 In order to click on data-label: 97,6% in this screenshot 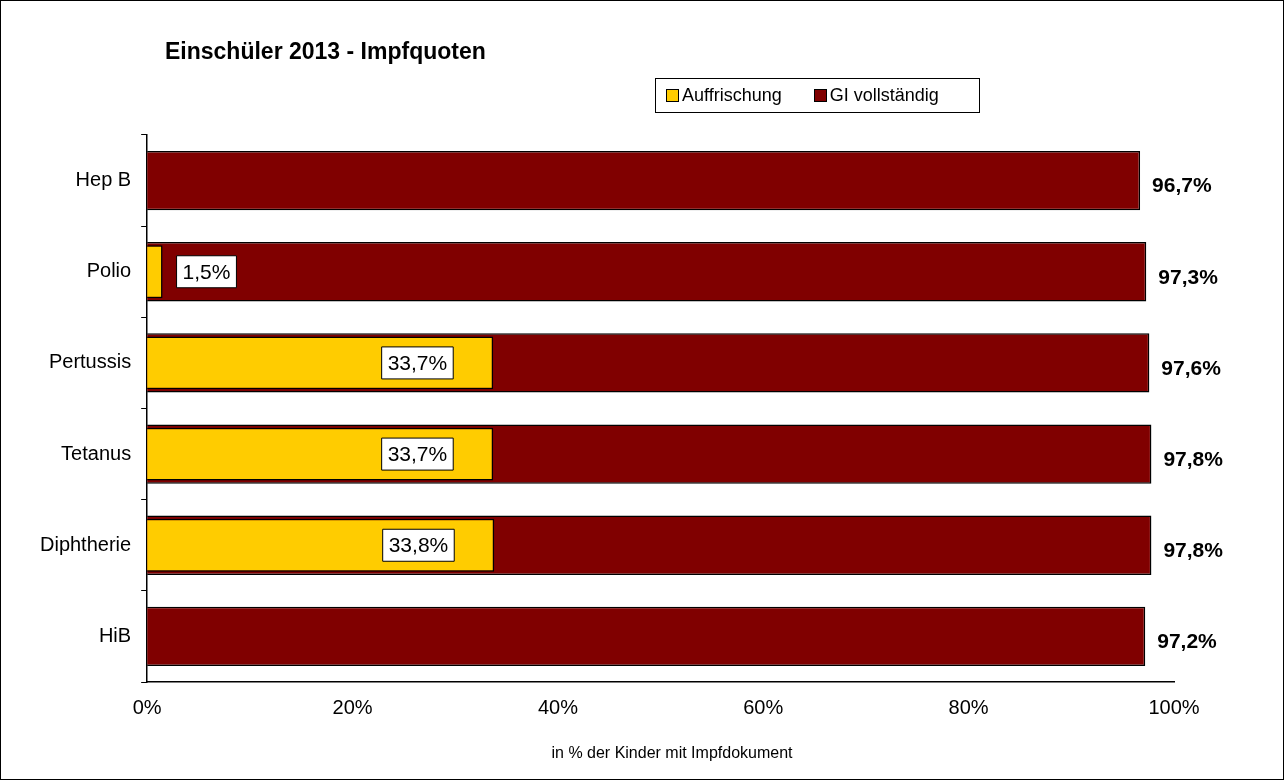, I will do `click(1191, 367)`.